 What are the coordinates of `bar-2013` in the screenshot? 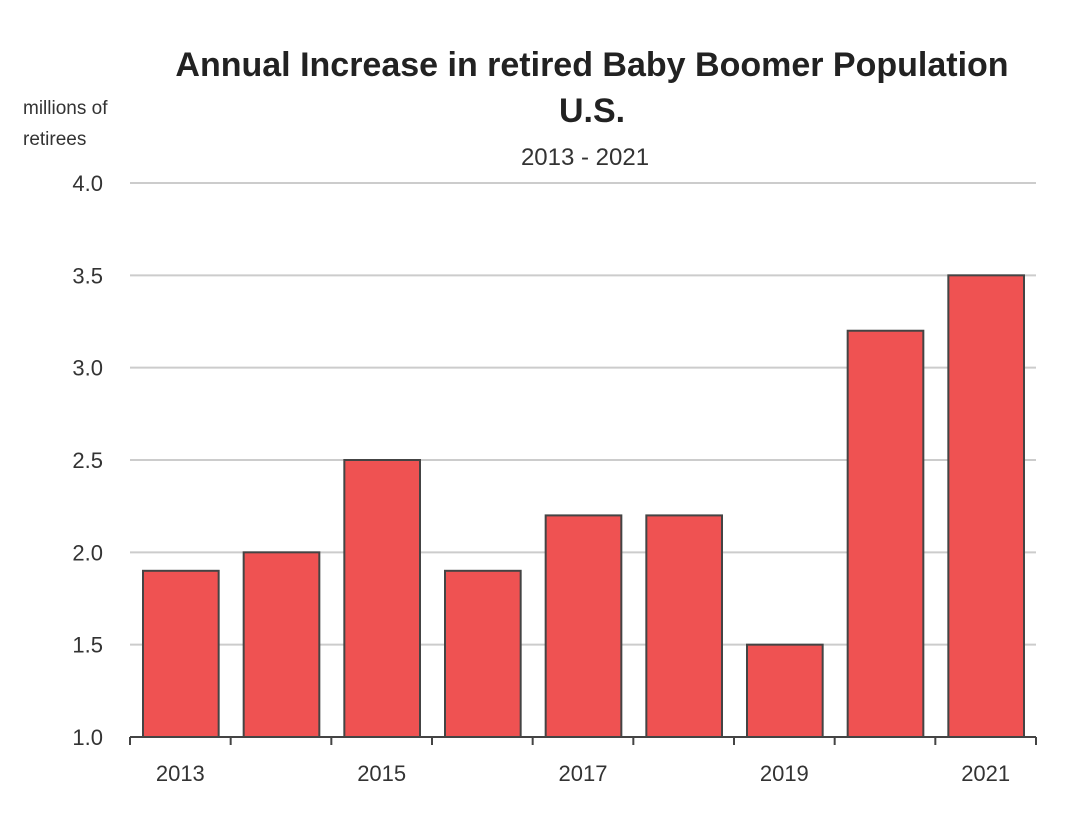 It's located at (181, 653).